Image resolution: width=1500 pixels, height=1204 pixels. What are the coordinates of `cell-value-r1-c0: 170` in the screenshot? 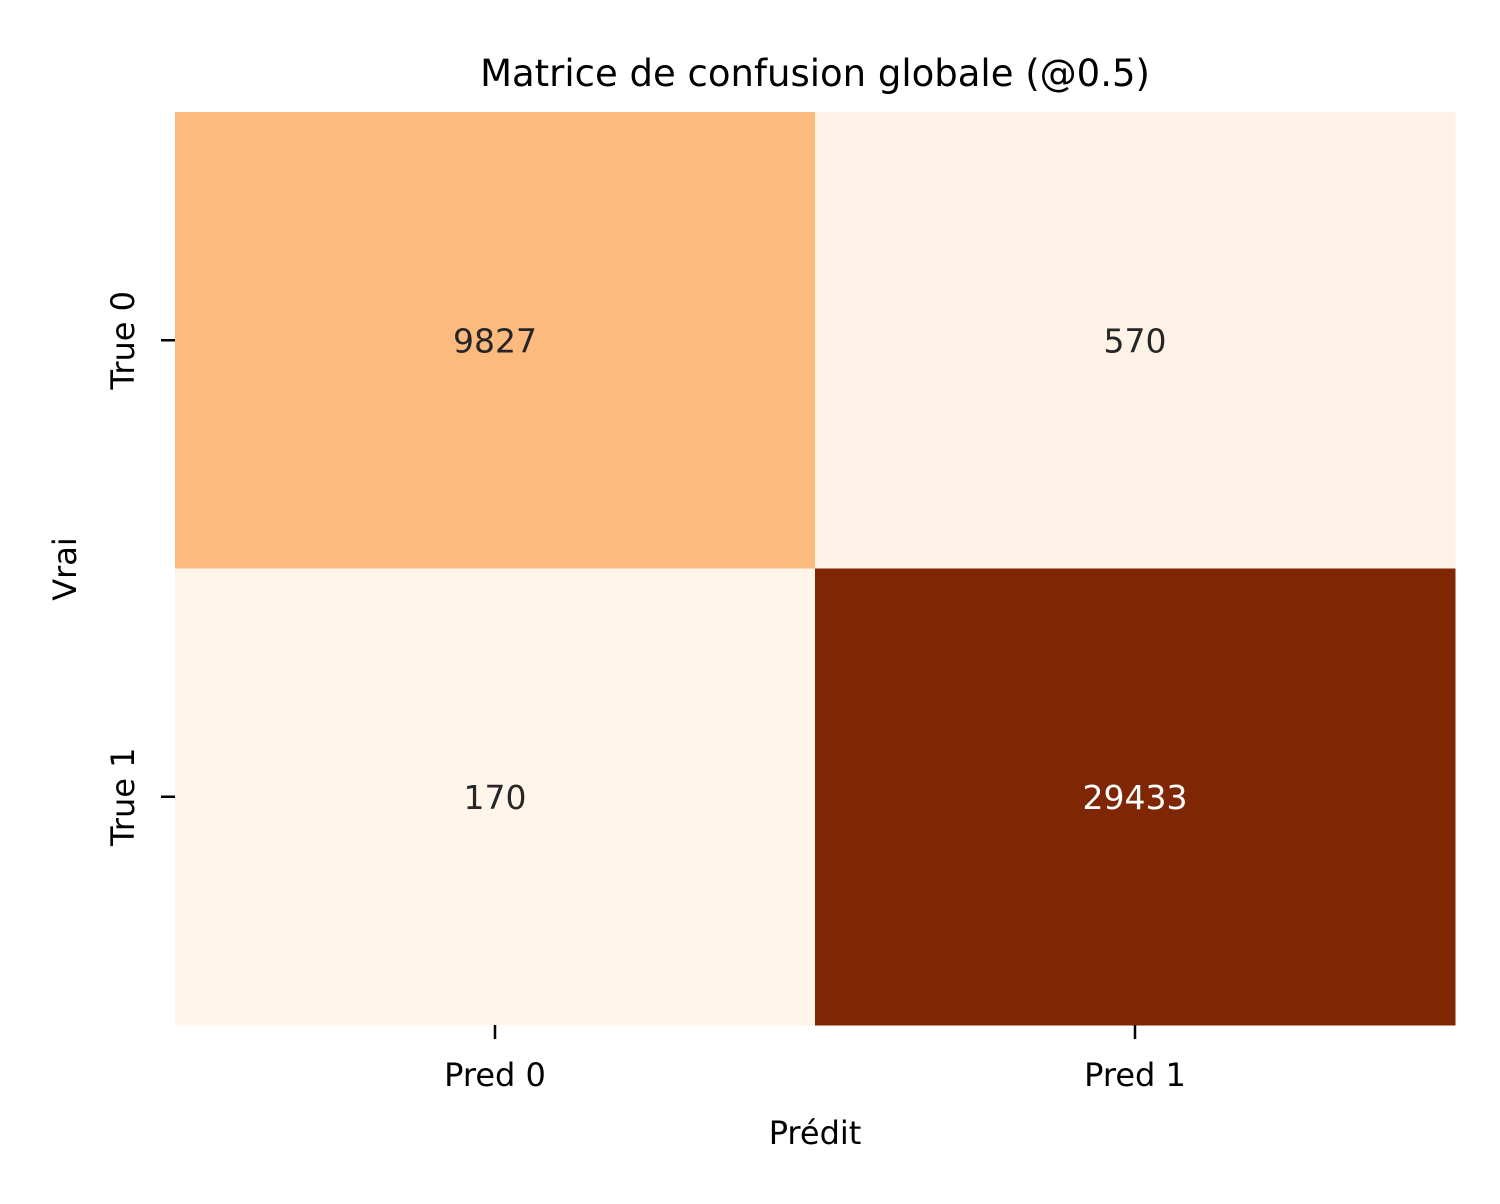 It's located at (495, 797).